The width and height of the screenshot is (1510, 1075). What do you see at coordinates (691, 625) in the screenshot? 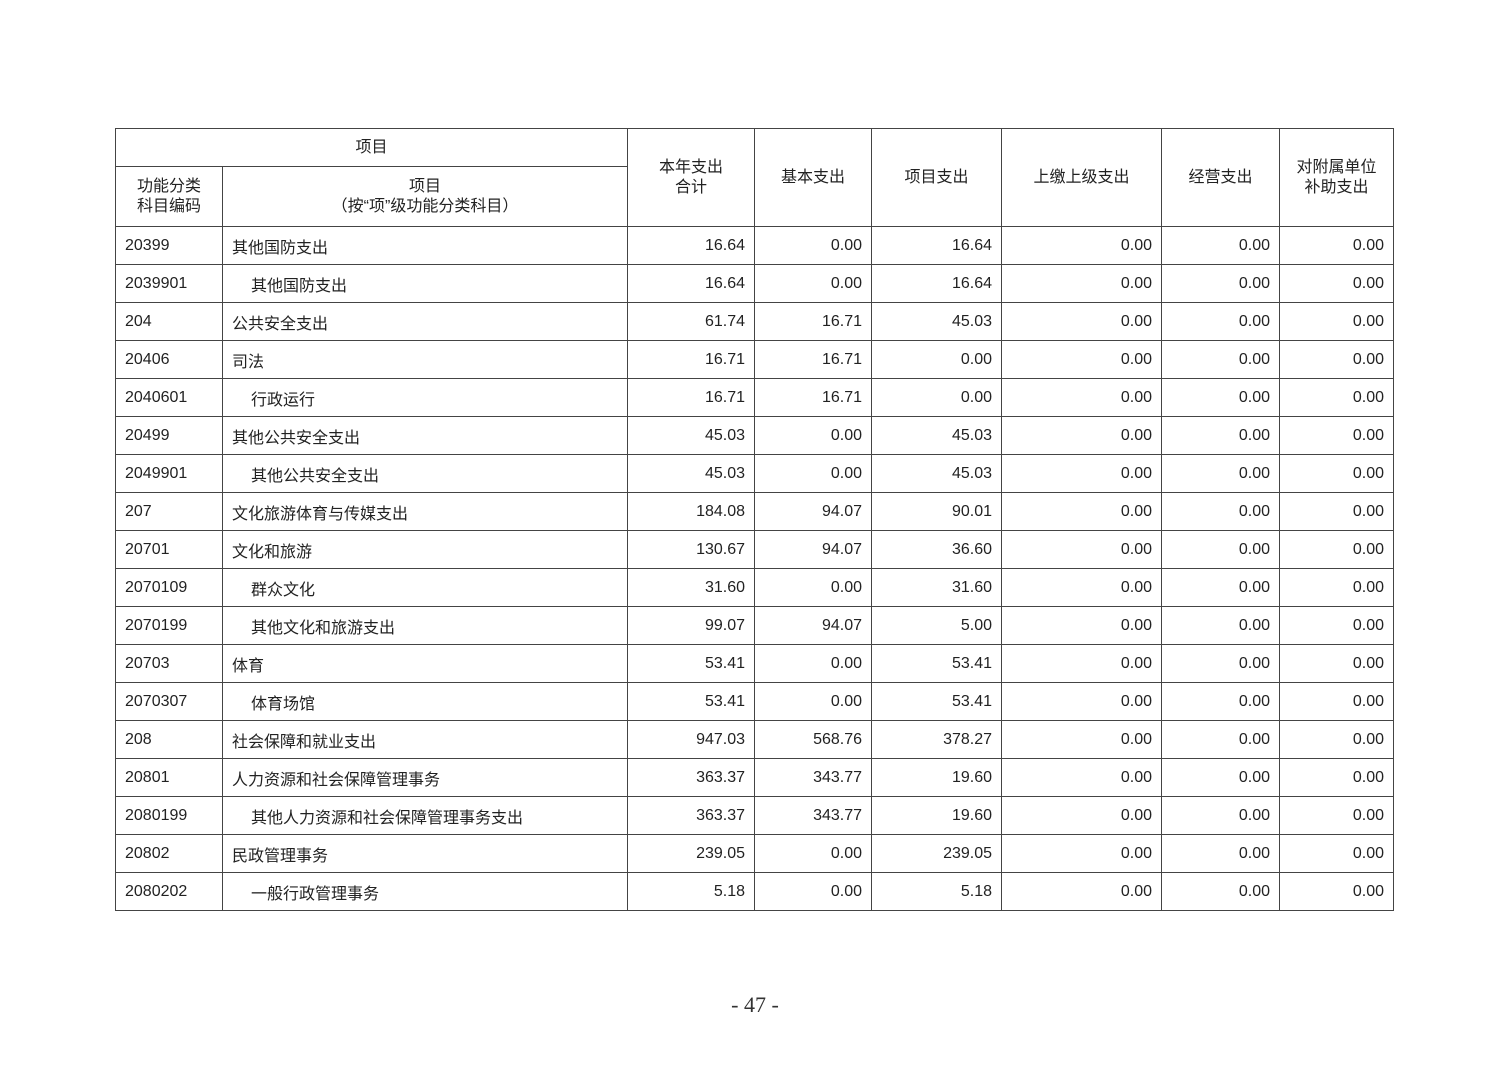
I see `cell-value: 99.07` at bounding box center [691, 625].